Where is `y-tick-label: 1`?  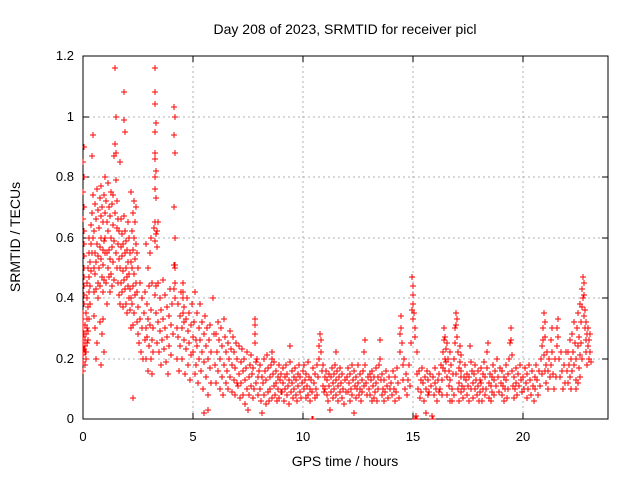
y-tick-label: 1 is located at coordinates (70, 116).